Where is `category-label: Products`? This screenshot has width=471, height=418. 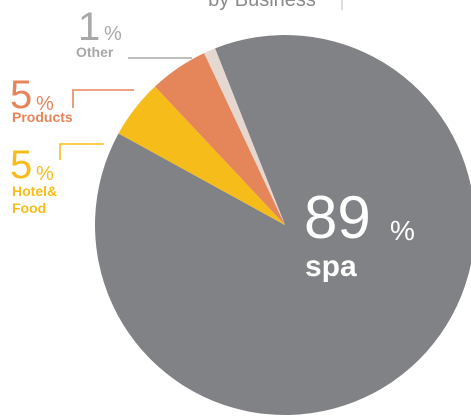
category-label: Products is located at coordinates (42, 117).